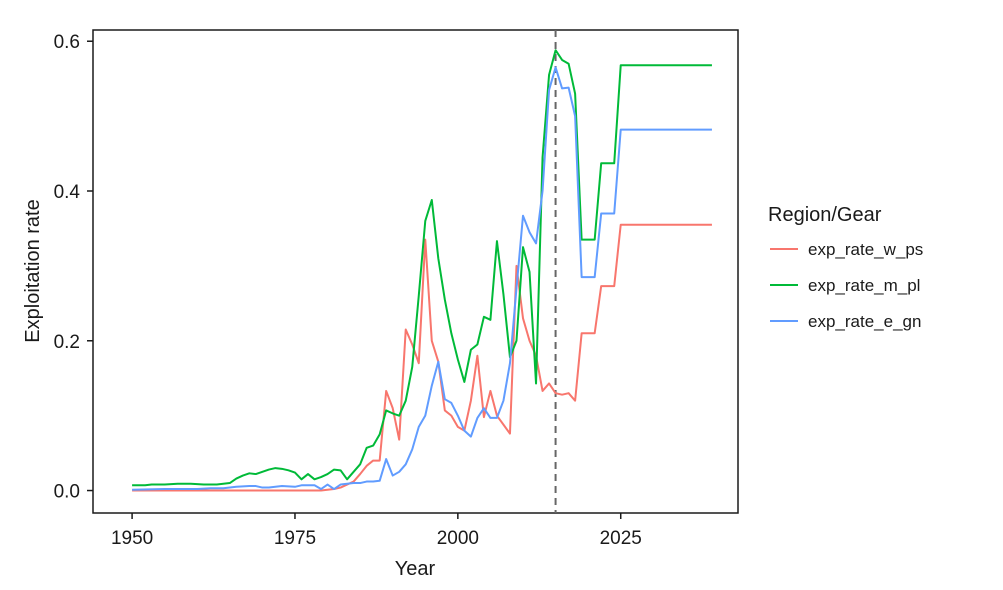 The width and height of the screenshot is (1003, 590). Describe the element at coordinates (67, 492) in the screenshot. I see `y-tick-label: 0.0` at that location.